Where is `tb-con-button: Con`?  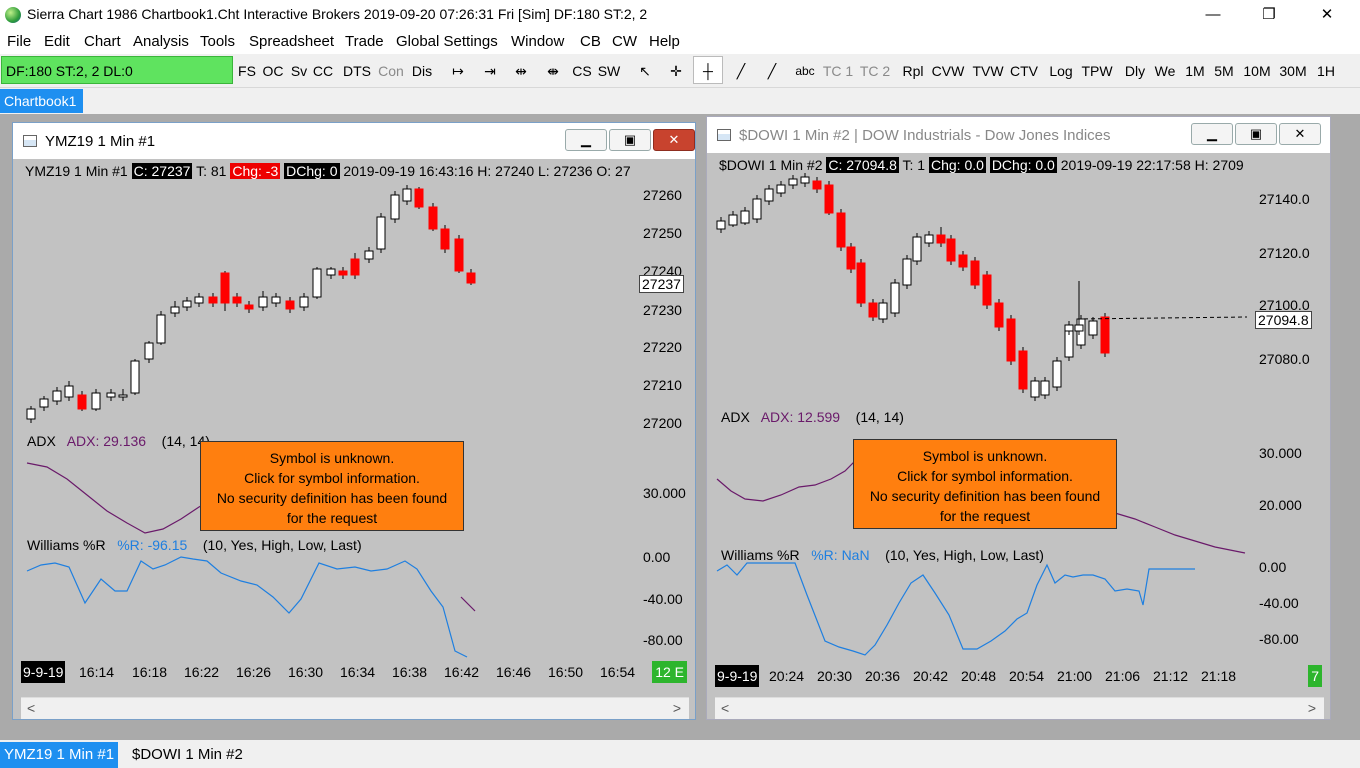 tb-con-button: Con is located at coordinates (391, 71).